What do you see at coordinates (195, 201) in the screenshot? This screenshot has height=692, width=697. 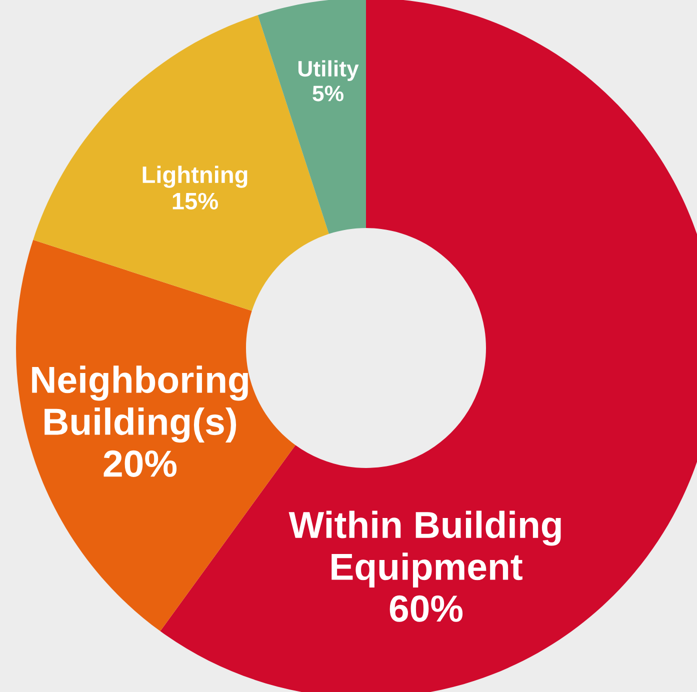 I see `data-label: 15%` at bounding box center [195, 201].